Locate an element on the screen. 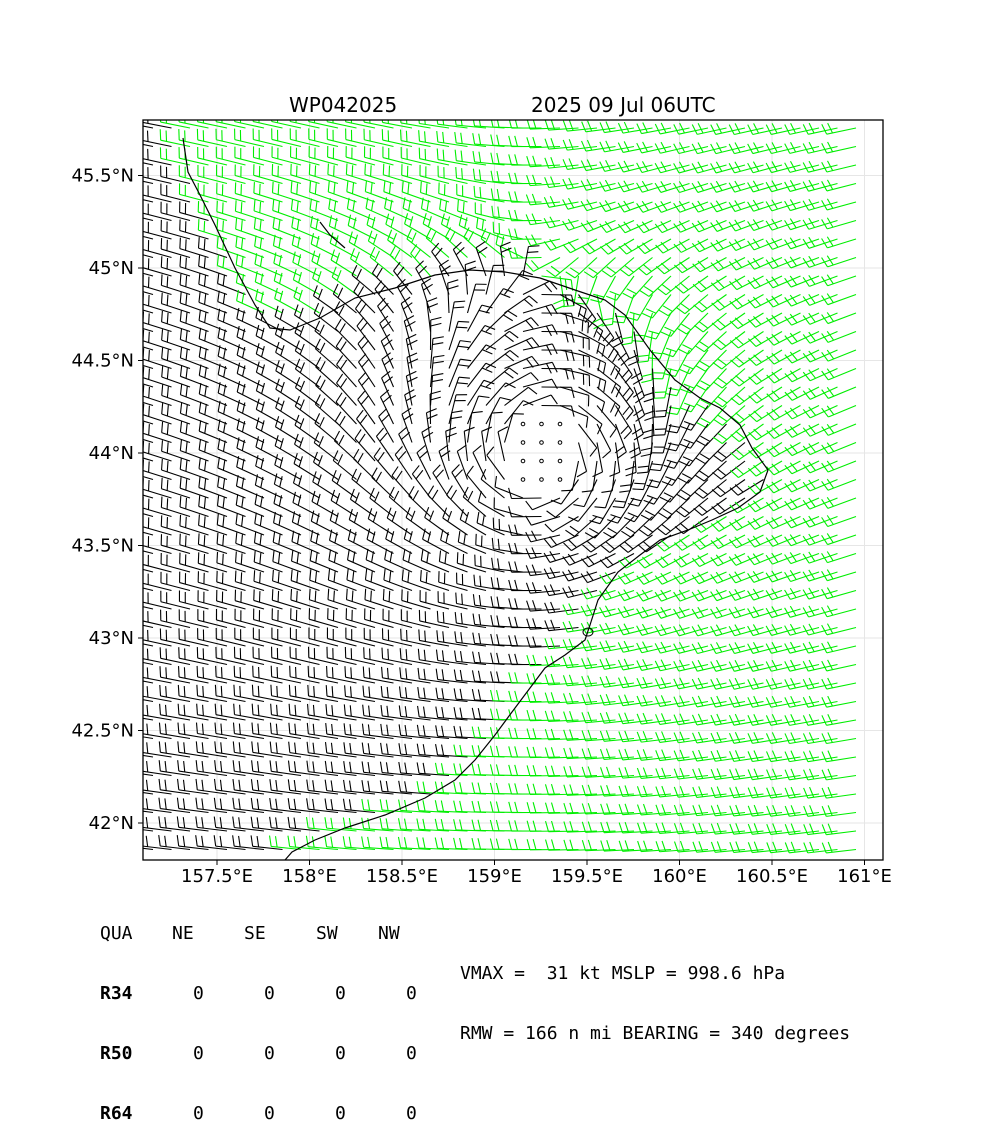 This screenshot has height=1144, width=1000. y-axis-ticks: 42°N42.5°N43°N43.5°N44°N44.5°N45°N45.5°N is located at coordinates (107, 500).